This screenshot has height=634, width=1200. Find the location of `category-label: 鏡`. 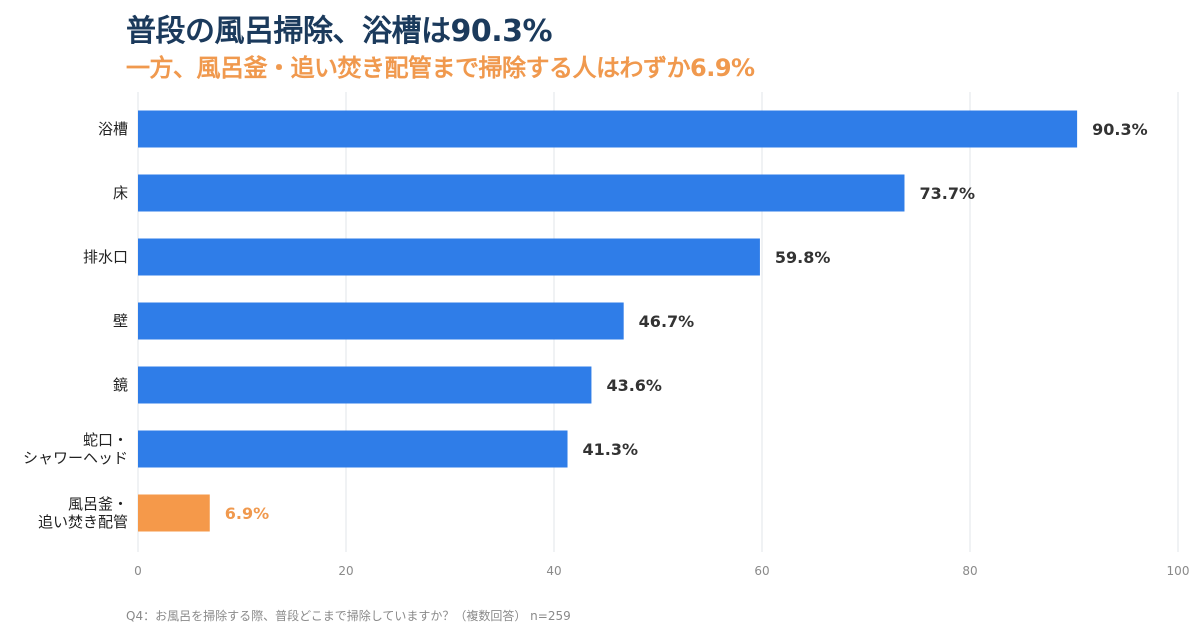

category-label: 鏡 is located at coordinates (120, 385).